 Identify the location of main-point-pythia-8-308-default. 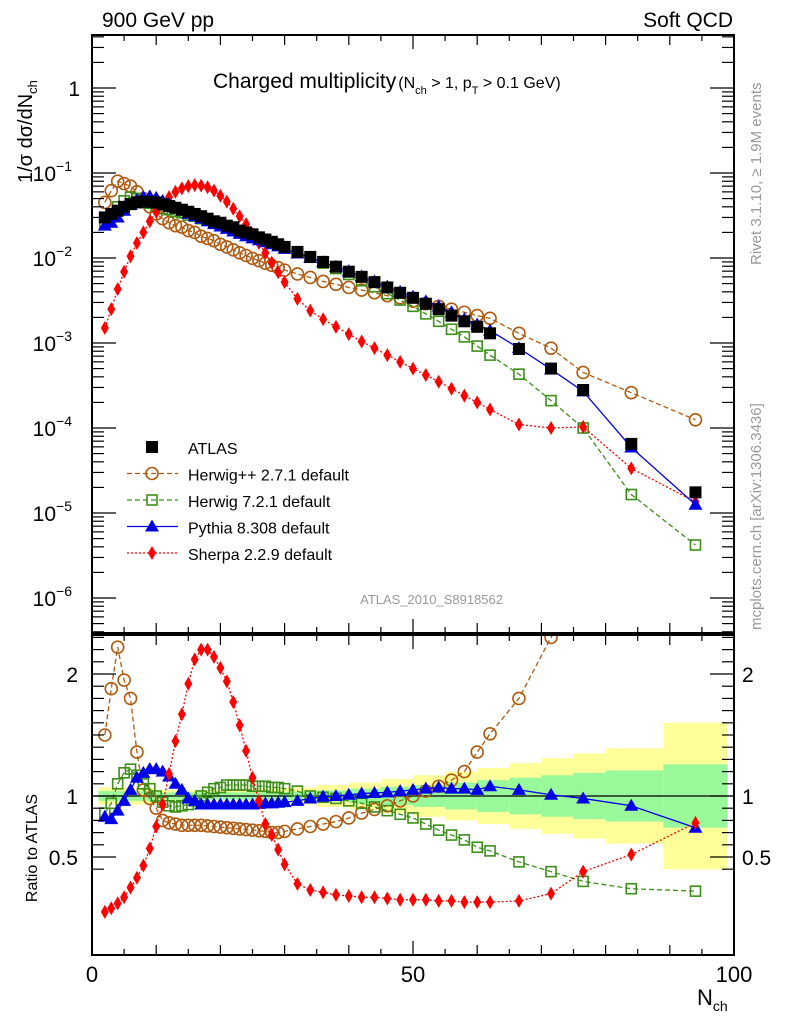
(695, 503).